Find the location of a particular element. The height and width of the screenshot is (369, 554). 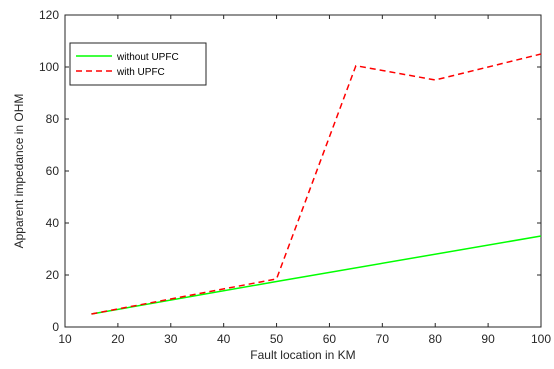

x-tick-label: 10 is located at coordinates (65, 339).